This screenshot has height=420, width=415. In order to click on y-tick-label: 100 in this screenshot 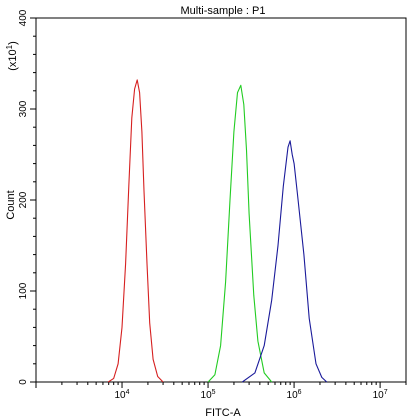, I will do `click(23, 290)`.